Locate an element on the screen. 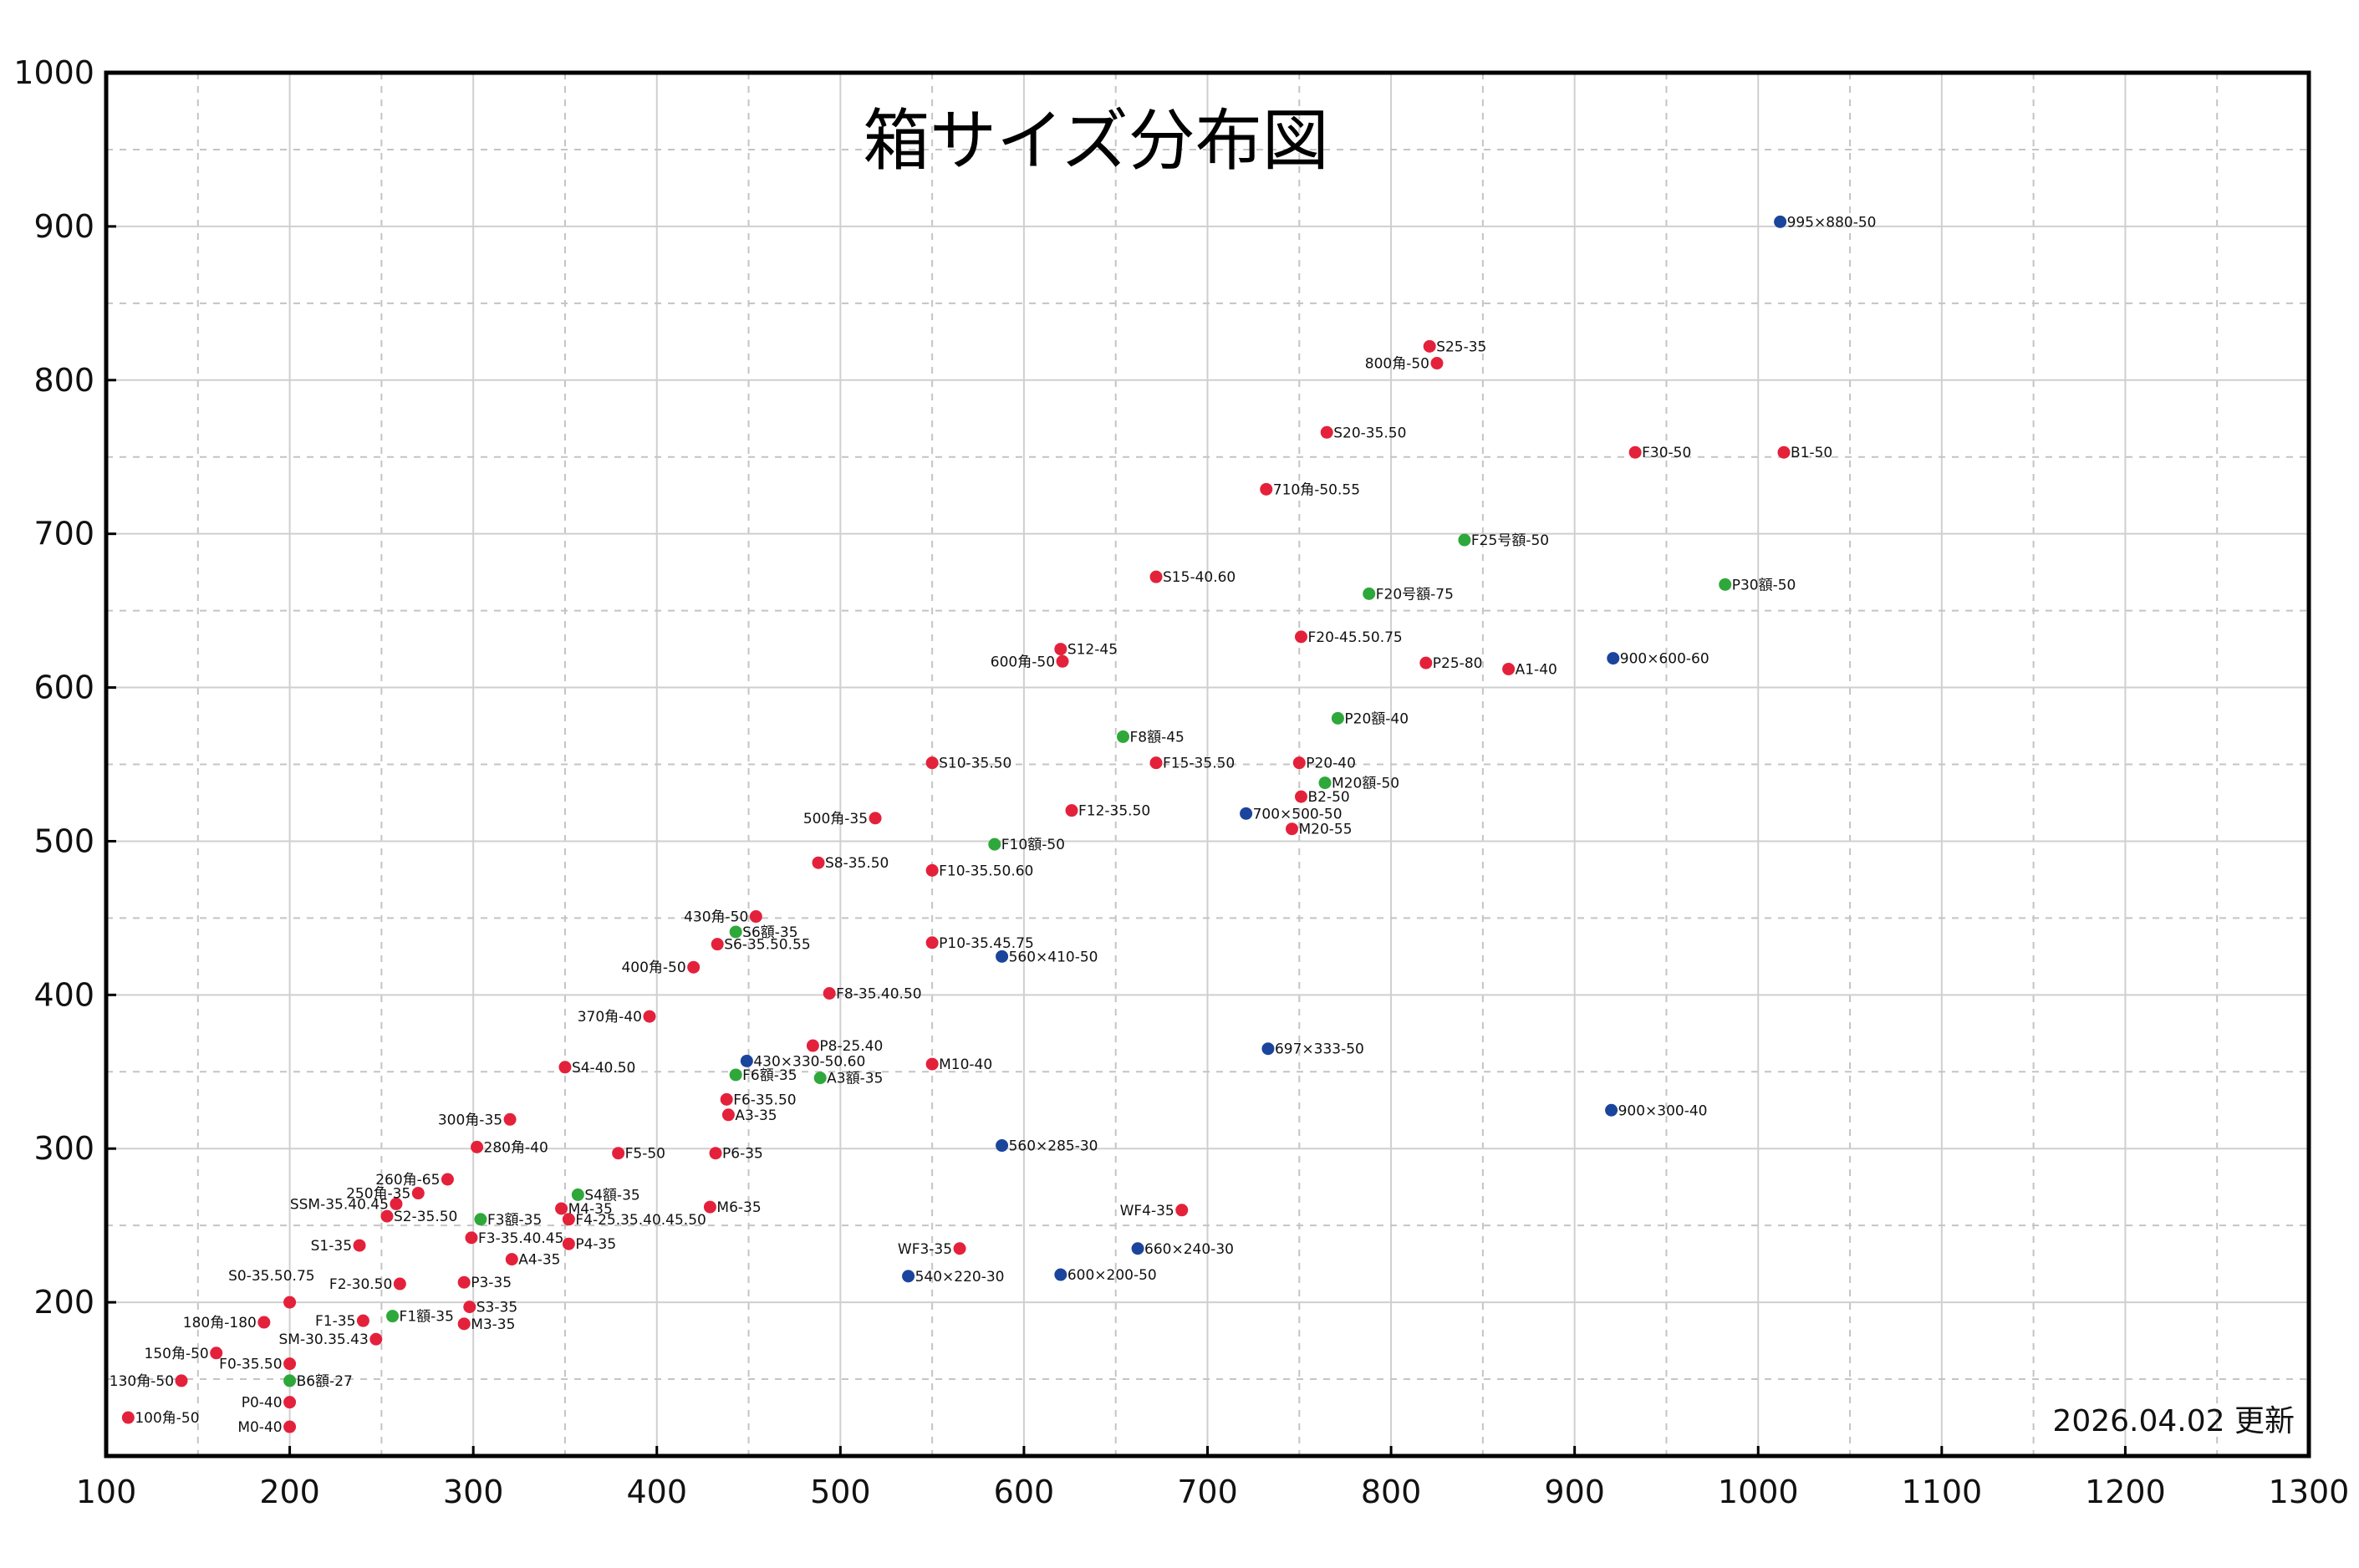  point-label: P20-40 is located at coordinates (1331, 764).